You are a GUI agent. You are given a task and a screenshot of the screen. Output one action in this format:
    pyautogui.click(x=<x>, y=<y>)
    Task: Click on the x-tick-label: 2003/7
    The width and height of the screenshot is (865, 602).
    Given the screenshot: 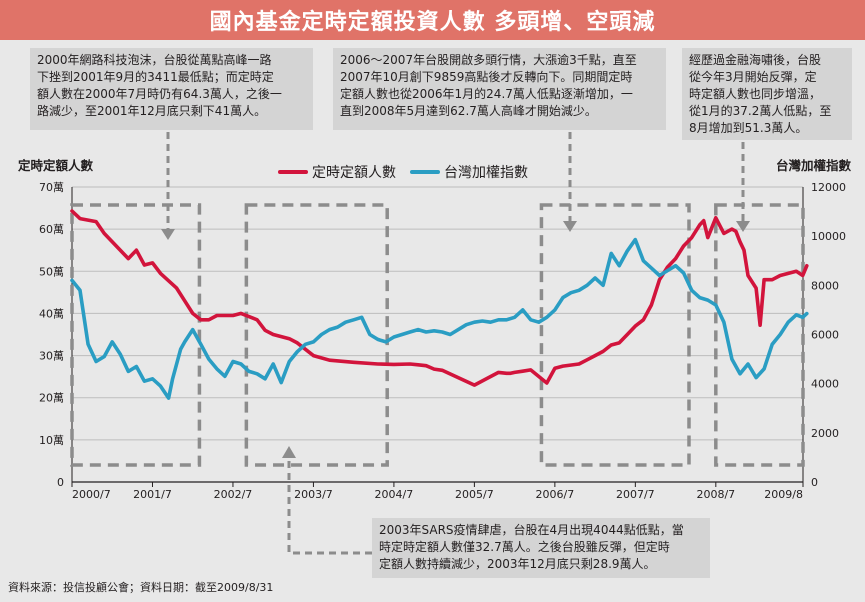 What is the action you would take?
    pyautogui.click(x=313, y=494)
    